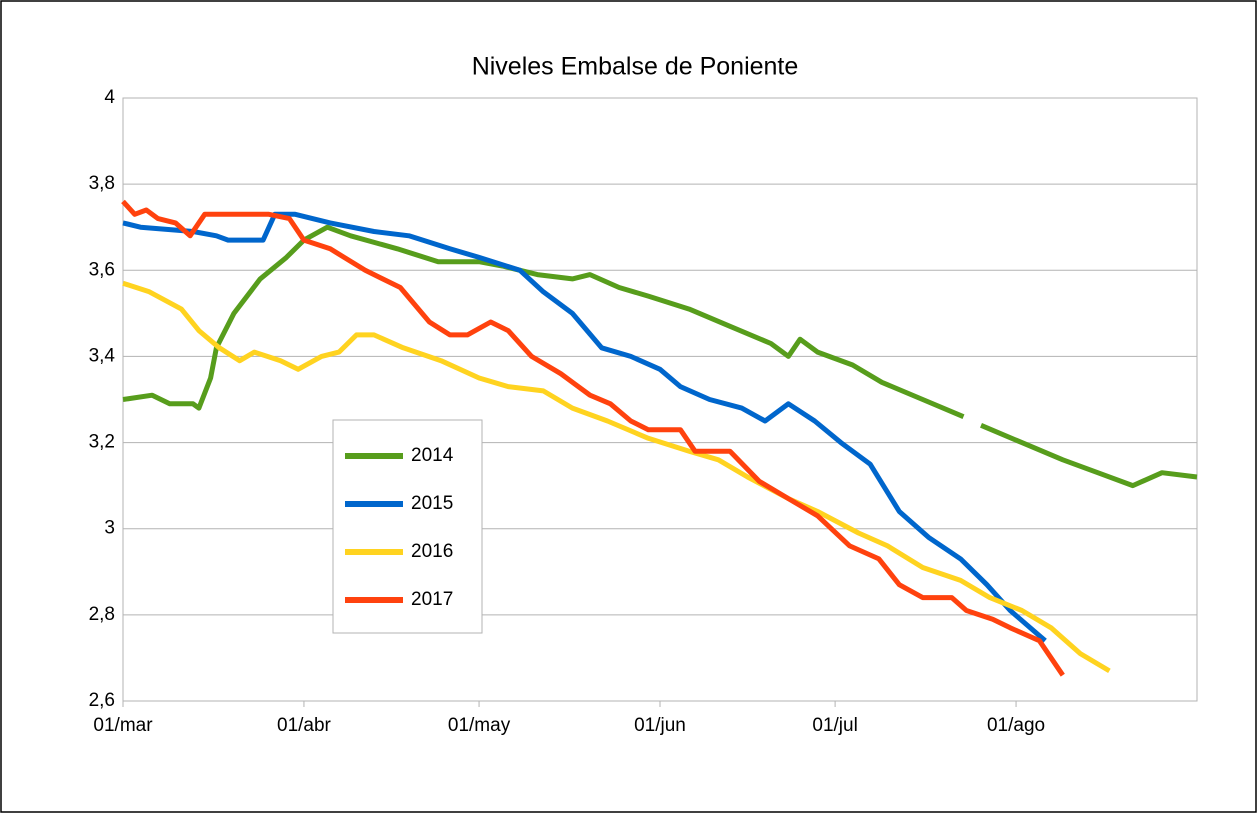  I want to click on y-tick-label: 4, so click(109, 97).